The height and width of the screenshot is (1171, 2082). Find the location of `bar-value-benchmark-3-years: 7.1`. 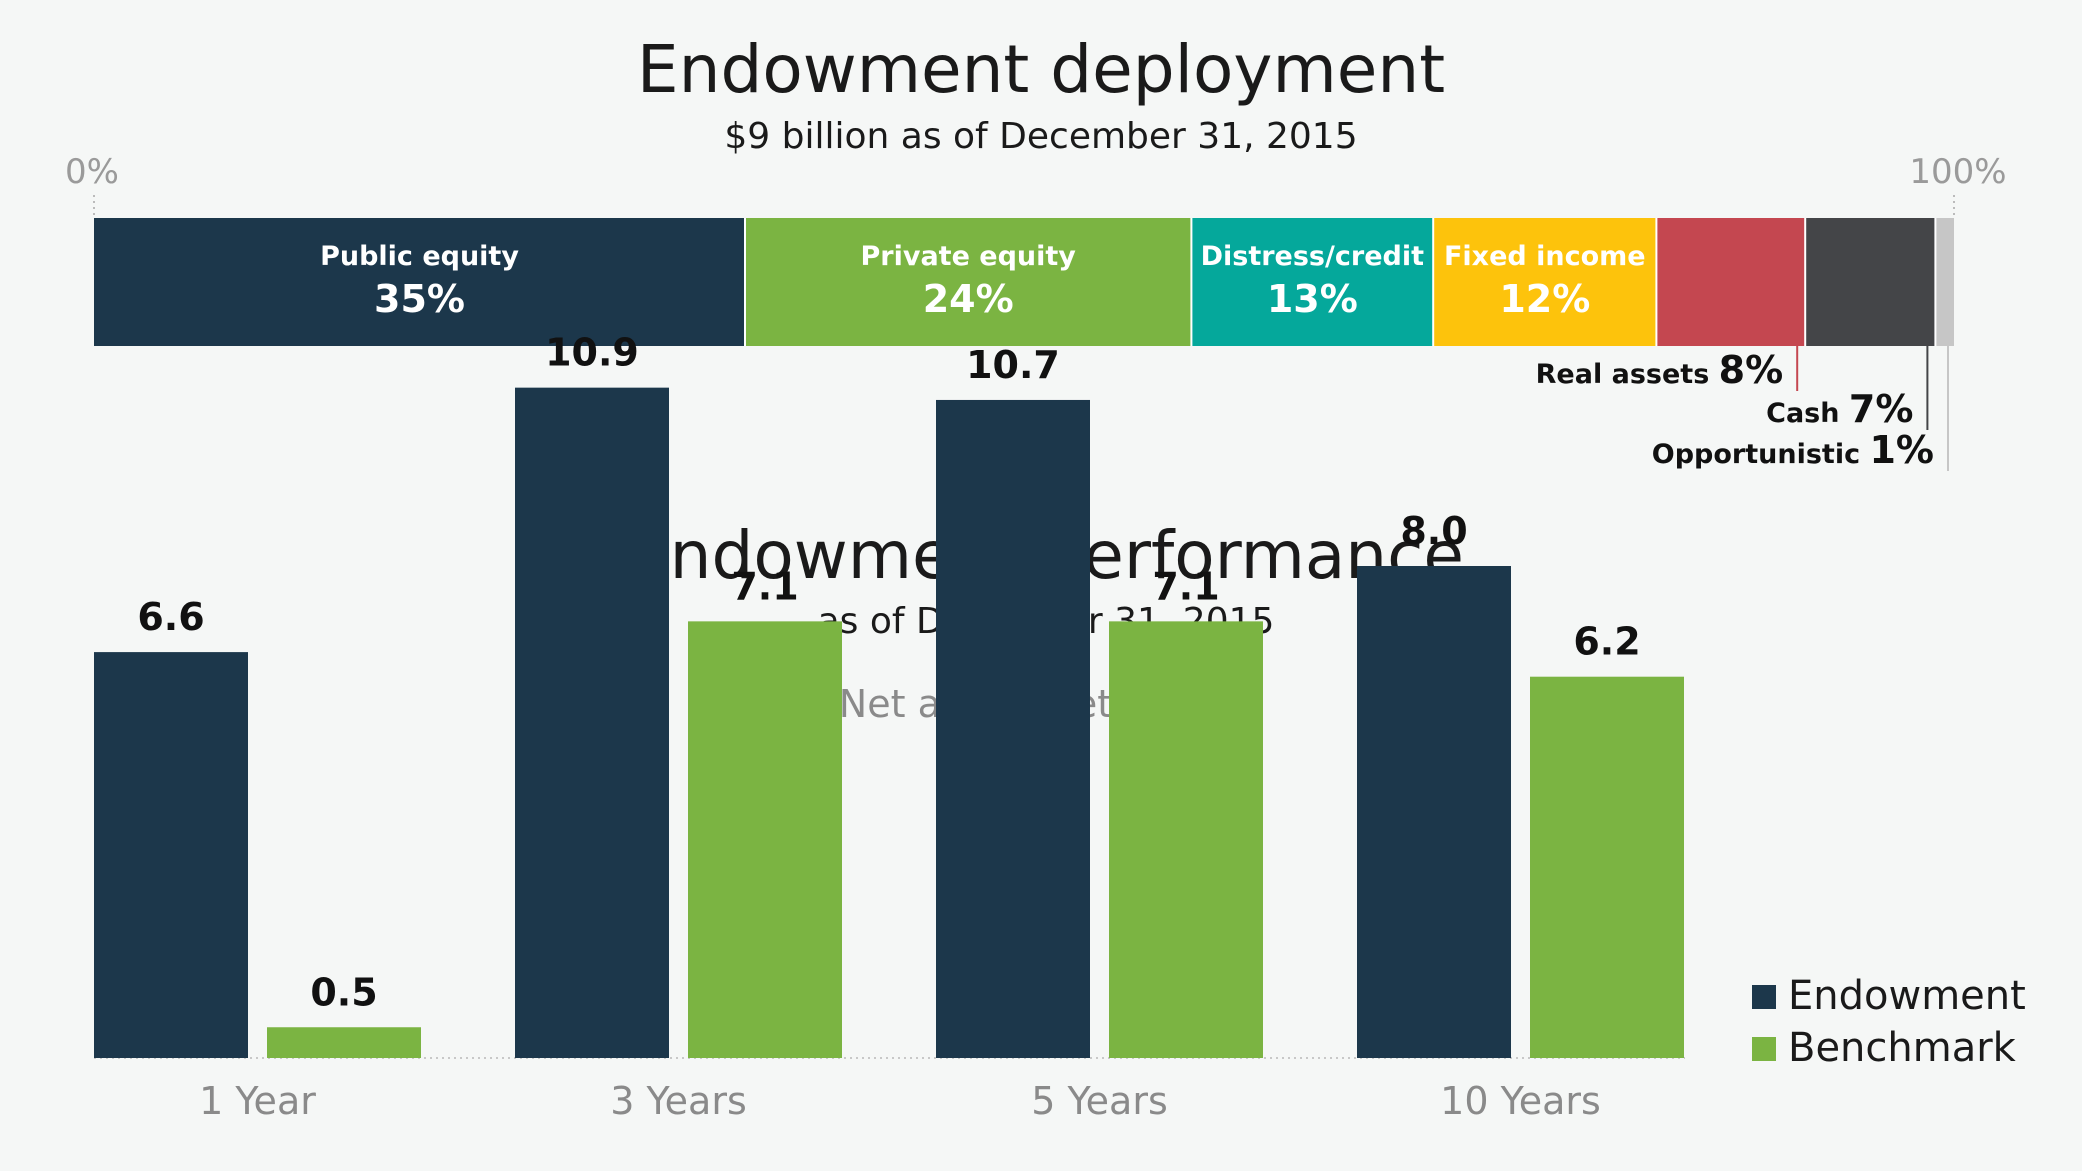

bar-value-benchmark-3-years: 7.1 is located at coordinates (764, 586).